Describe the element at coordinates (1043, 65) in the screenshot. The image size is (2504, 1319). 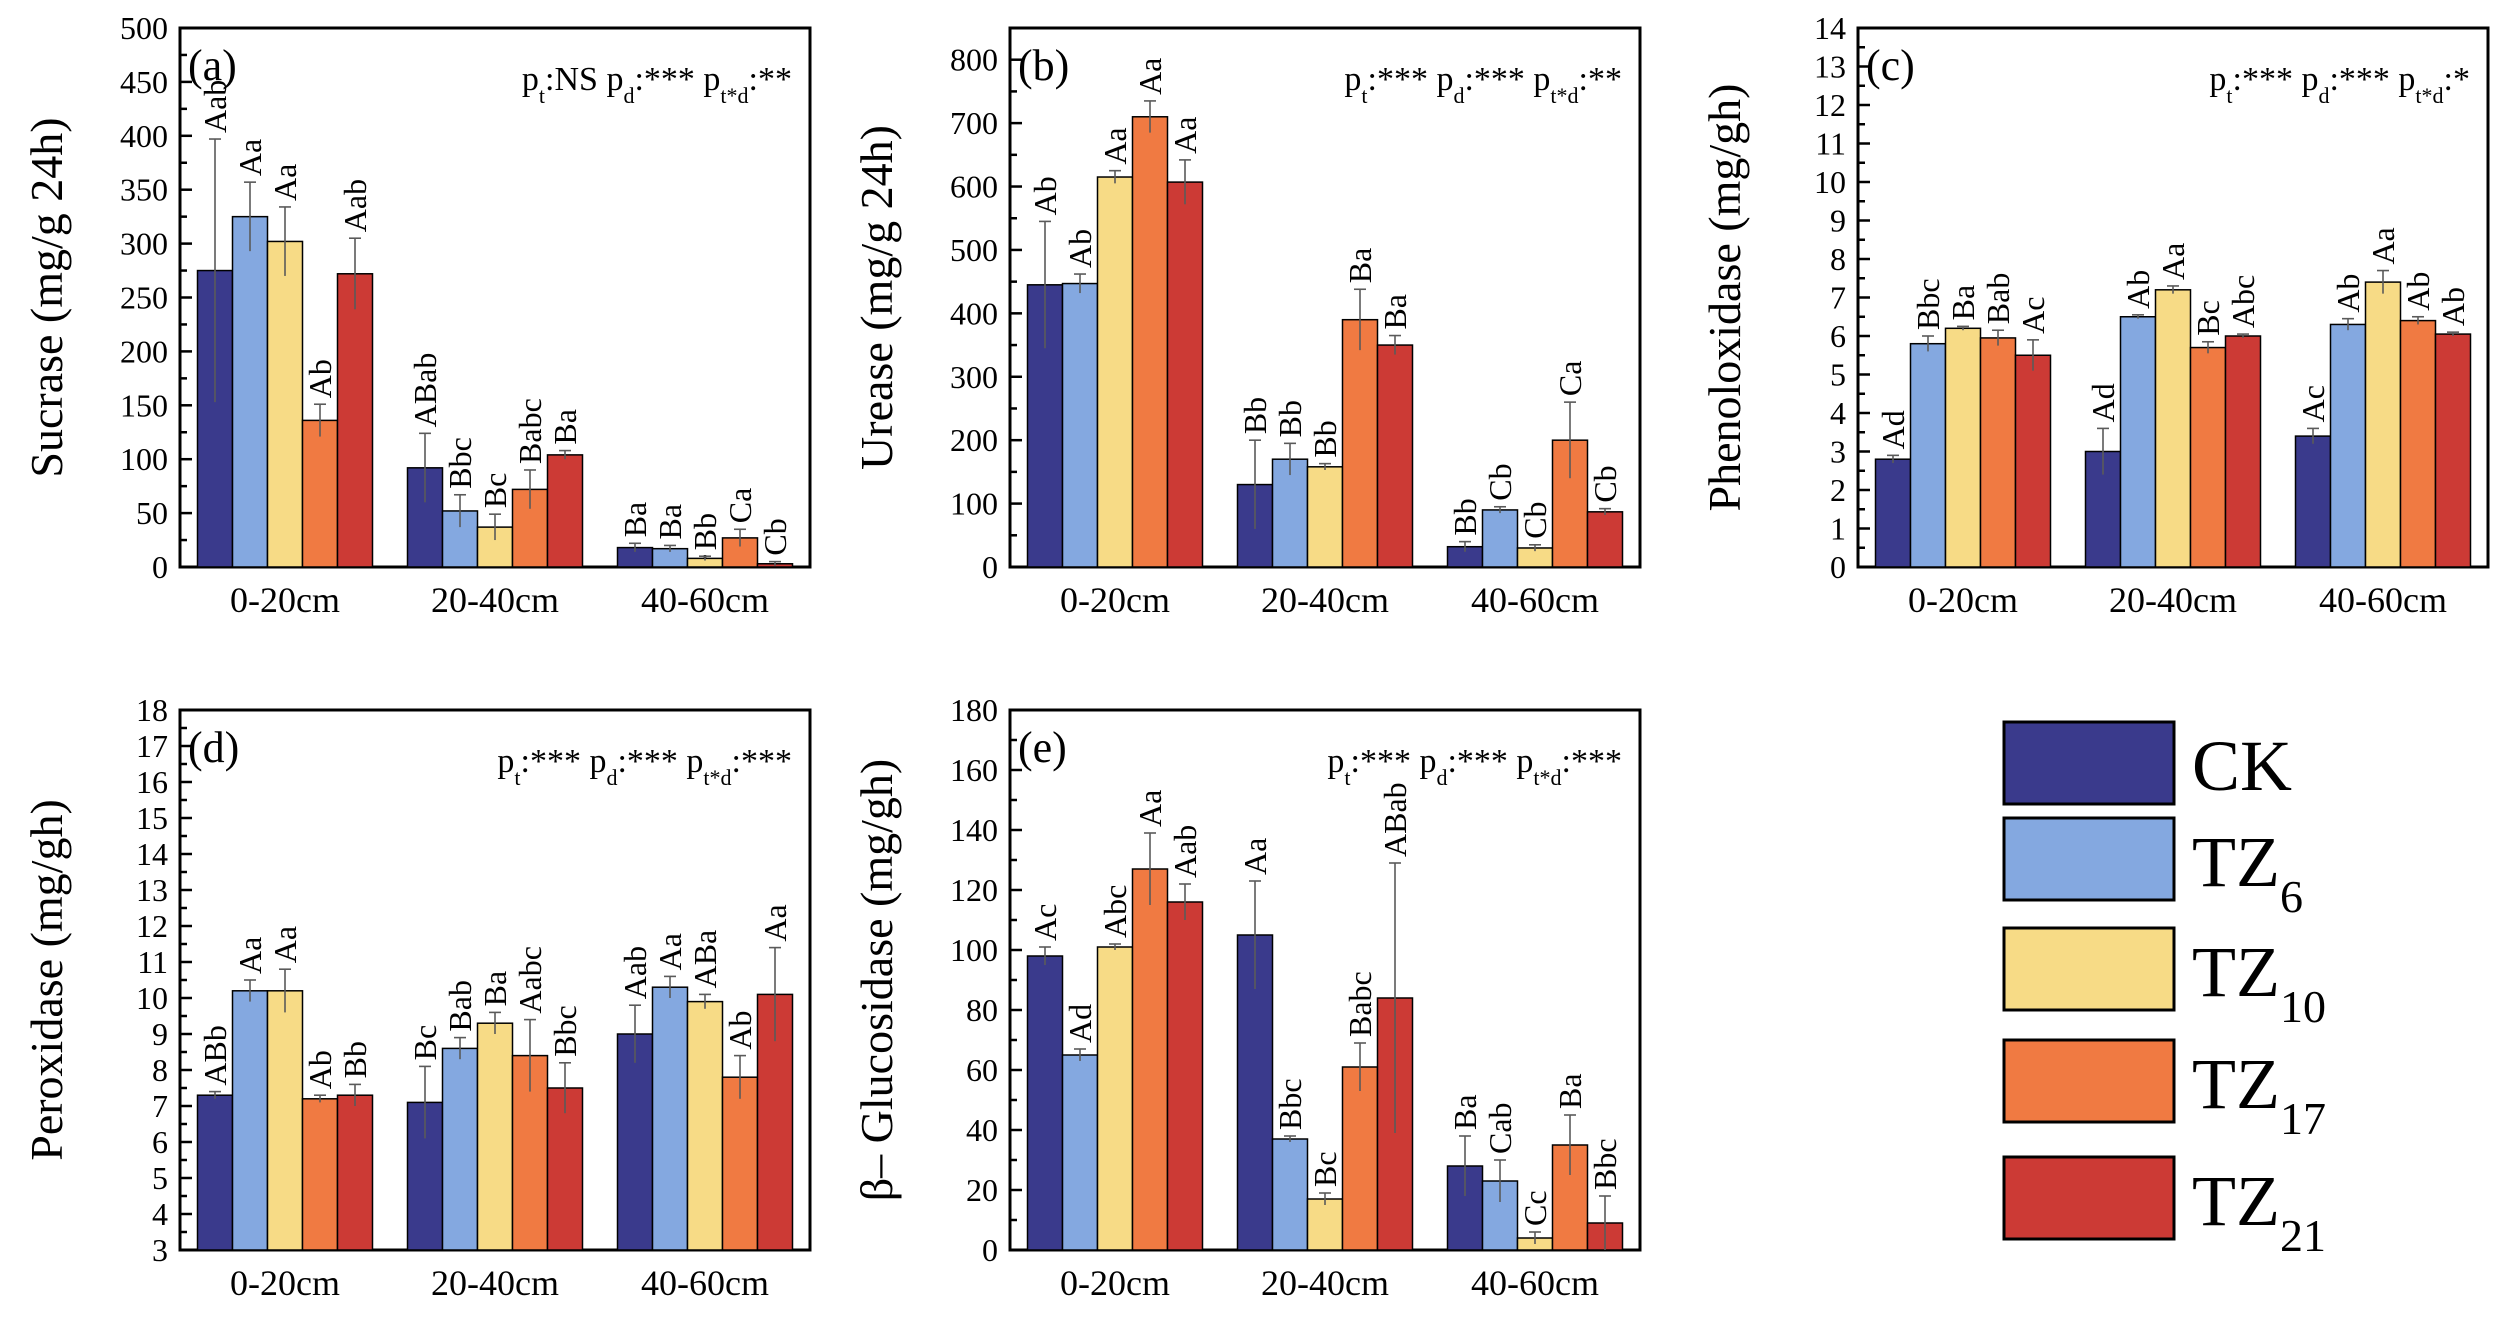
I see `panel-label: (b)` at that location.